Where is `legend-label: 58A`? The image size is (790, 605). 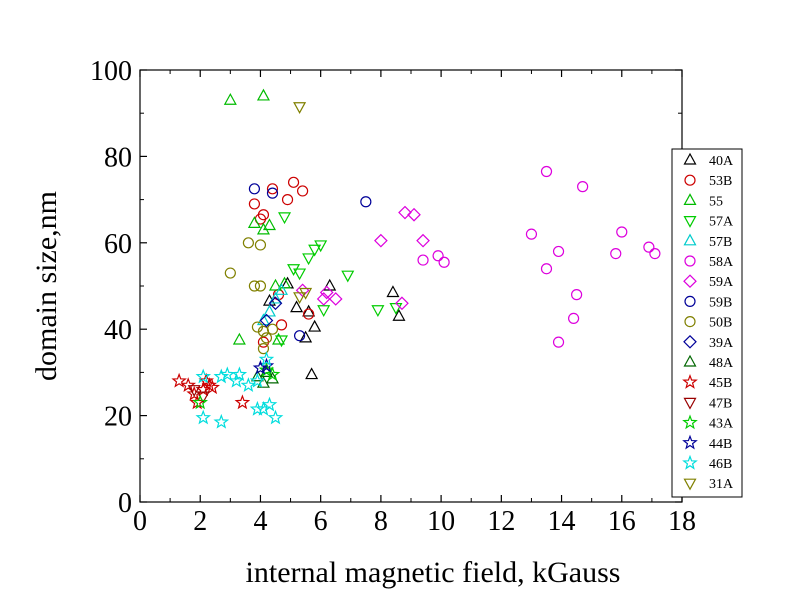 legend-label: 58A is located at coordinates (721, 262).